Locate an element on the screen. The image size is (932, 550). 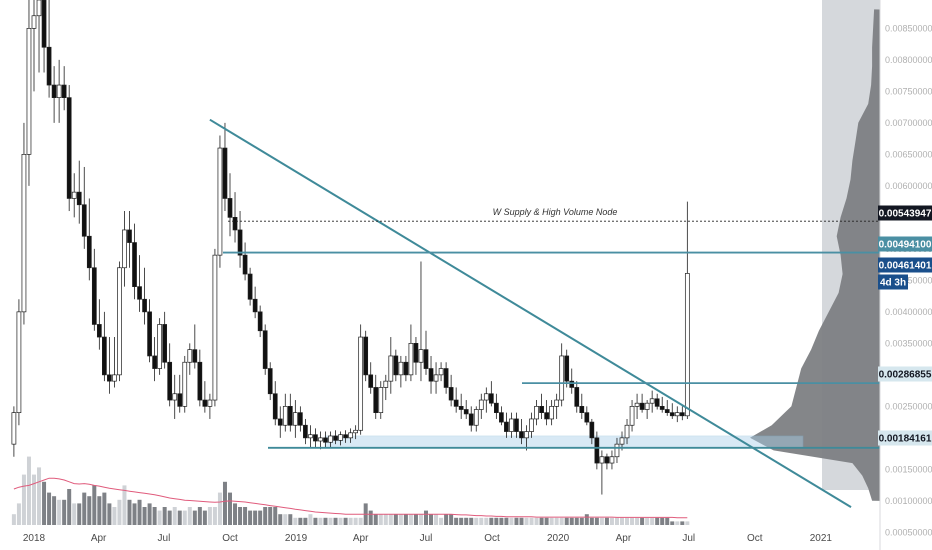
y-tick-label: 0.00800000 is located at coordinates (908, 60).